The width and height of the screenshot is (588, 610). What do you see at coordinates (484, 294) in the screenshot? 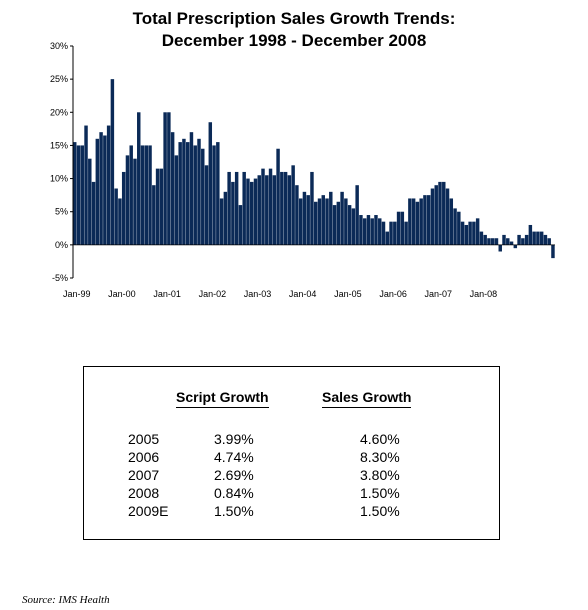
I see `x-tick-label: Jan-08` at bounding box center [484, 294].